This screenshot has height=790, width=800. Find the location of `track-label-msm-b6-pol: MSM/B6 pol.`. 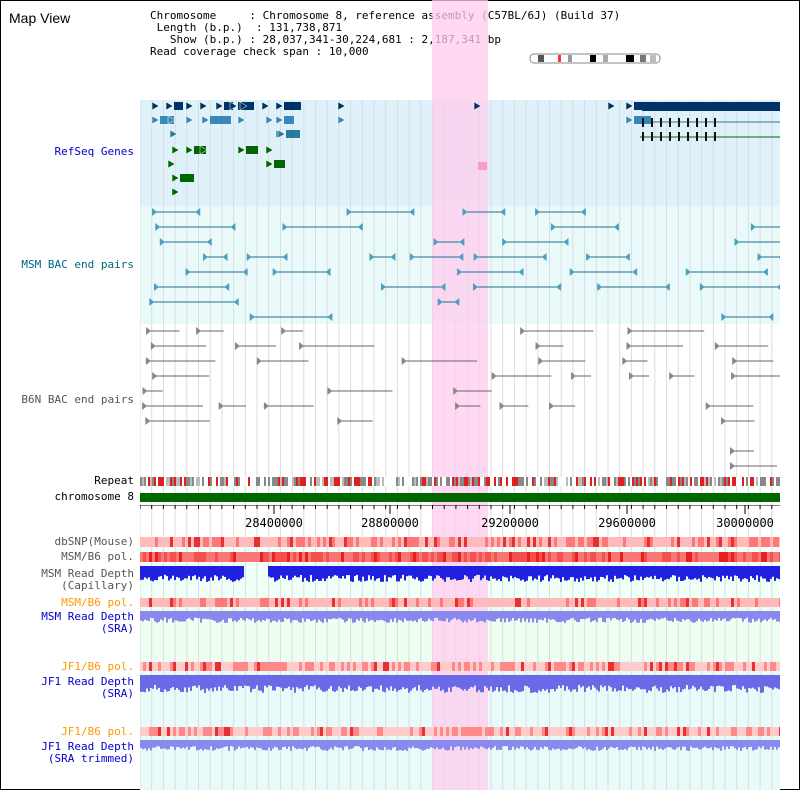

track-label-msm-b6-pol: MSM/B6 pol. is located at coordinates (97, 556).